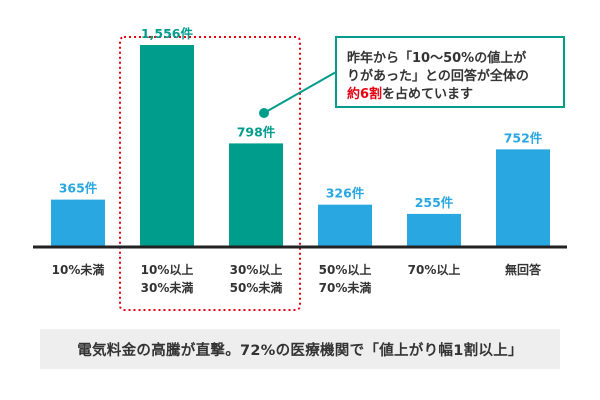 The image size is (600, 400). Describe the element at coordinates (167, 287) in the screenshot. I see `category-label: 30%未満` at that location.